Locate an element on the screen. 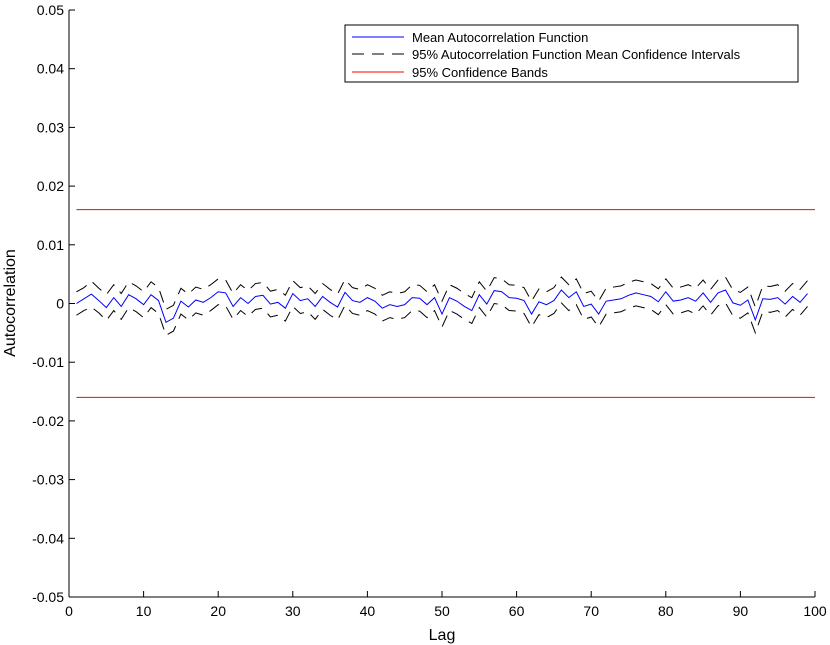  x-tick-label: 40 is located at coordinates (368, 611).